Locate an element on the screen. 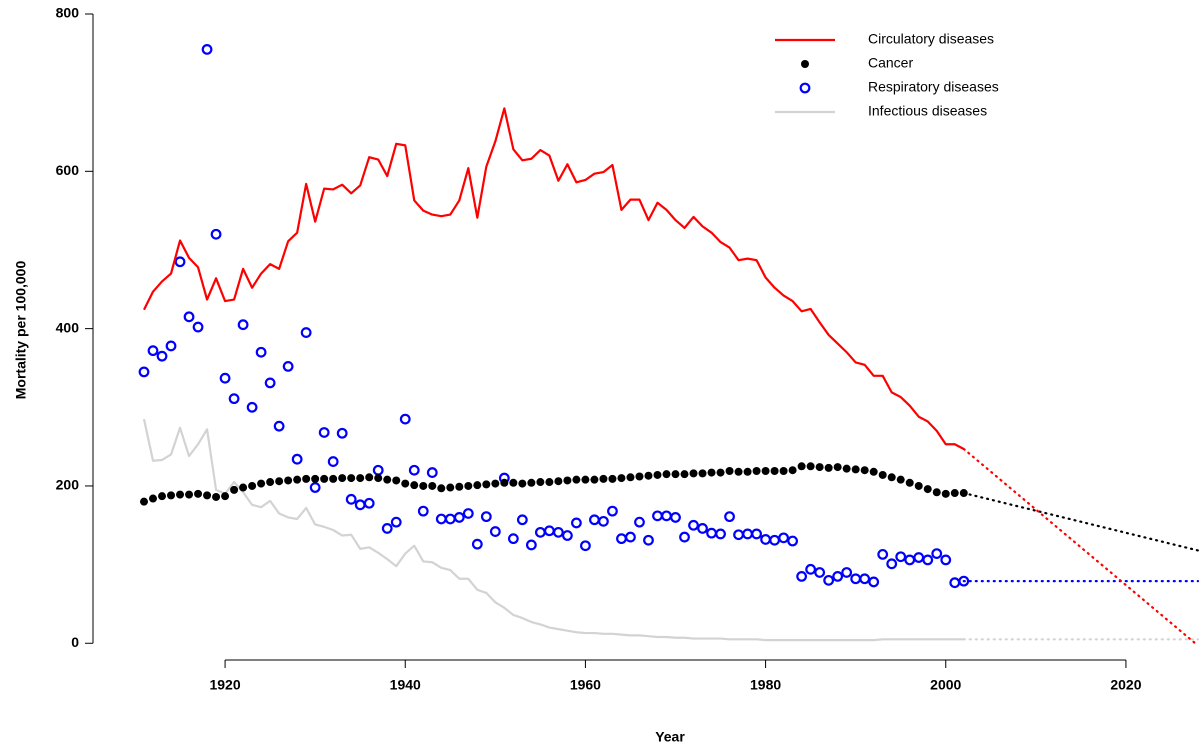 The width and height of the screenshot is (1202, 749). y-tick-label: 400 is located at coordinates (68, 327).